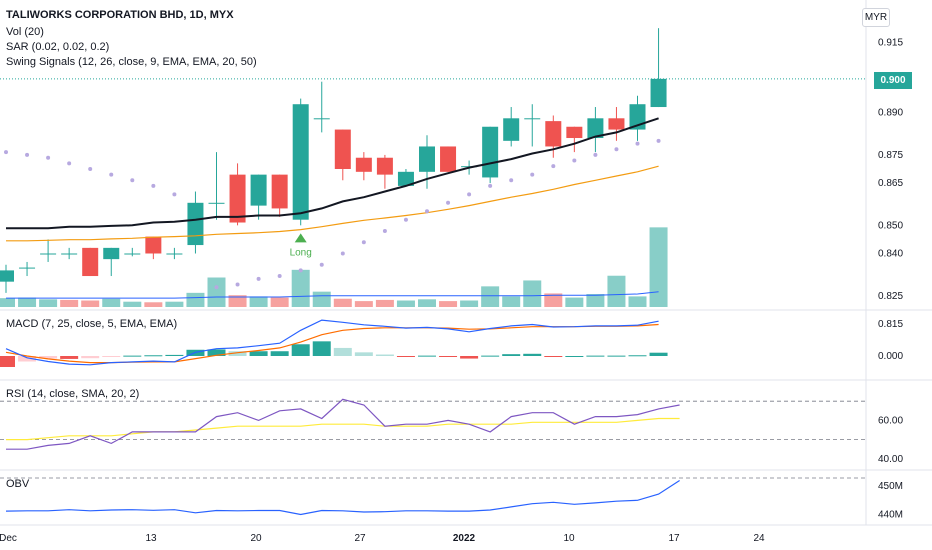  I want to click on time-axis-label: 2022, so click(464, 538).